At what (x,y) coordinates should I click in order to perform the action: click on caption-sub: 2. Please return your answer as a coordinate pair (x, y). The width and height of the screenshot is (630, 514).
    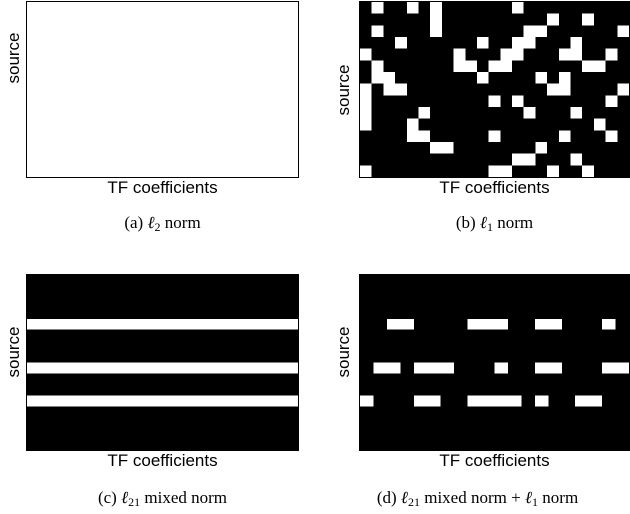
    Looking at the image, I should click on (157, 227).